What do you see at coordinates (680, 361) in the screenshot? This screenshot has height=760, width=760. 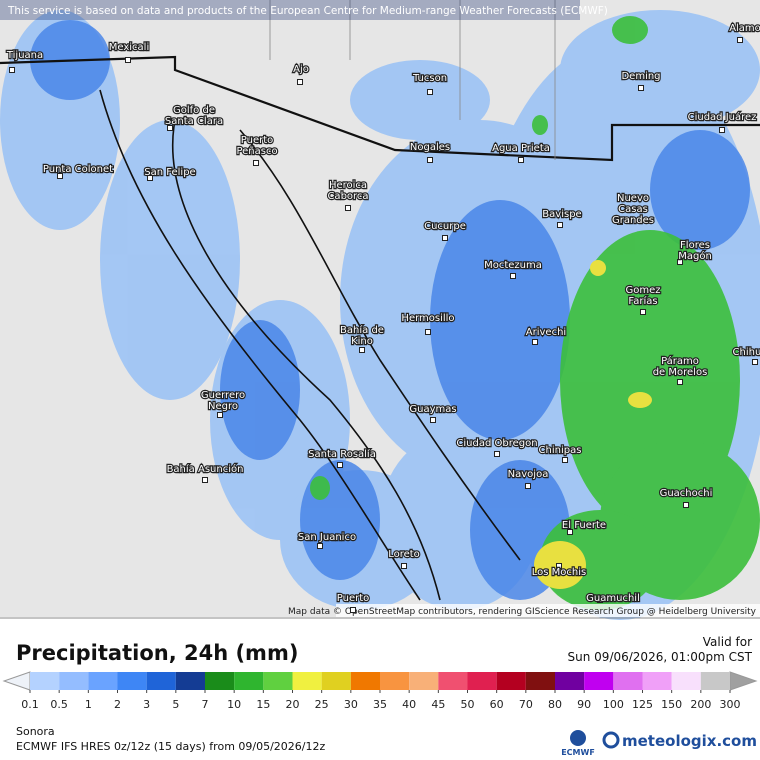 I see `city-label: Páramo` at bounding box center [680, 361].